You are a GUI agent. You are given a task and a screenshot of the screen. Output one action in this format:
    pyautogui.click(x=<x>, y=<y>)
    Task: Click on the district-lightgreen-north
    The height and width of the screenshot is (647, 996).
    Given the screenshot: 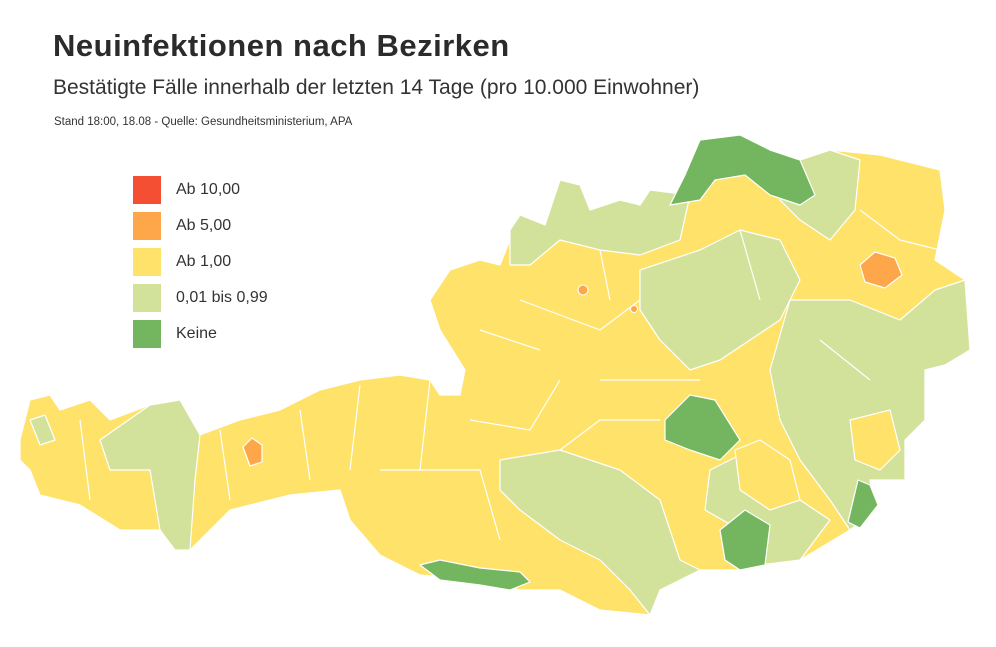 What is the action you would take?
    pyautogui.click(x=600, y=222)
    